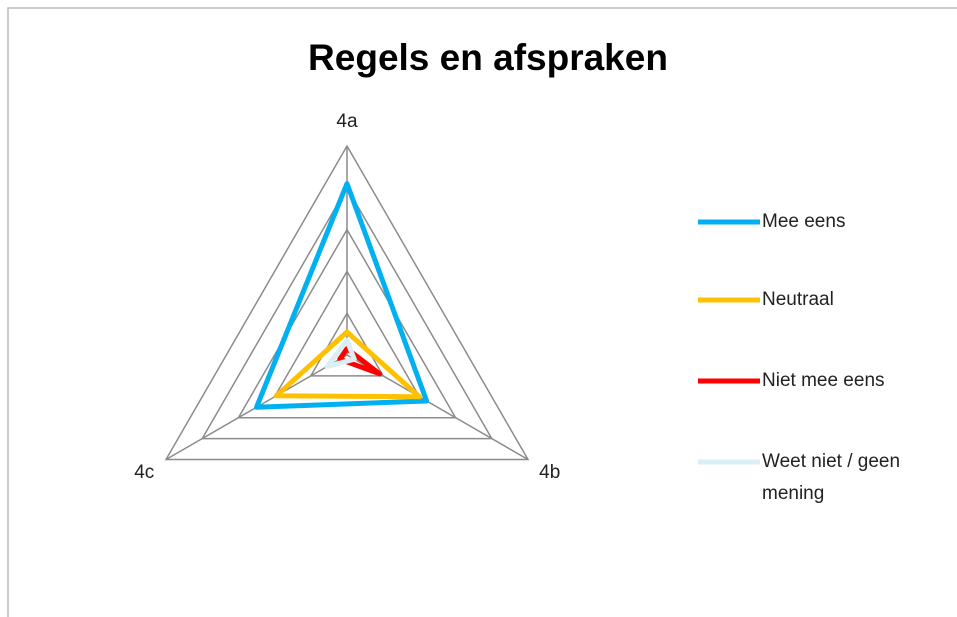  What do you see at coordinates (347, 121) in the screenshot?
I see `axis-label: 4a` at bounding box center [347, 121].